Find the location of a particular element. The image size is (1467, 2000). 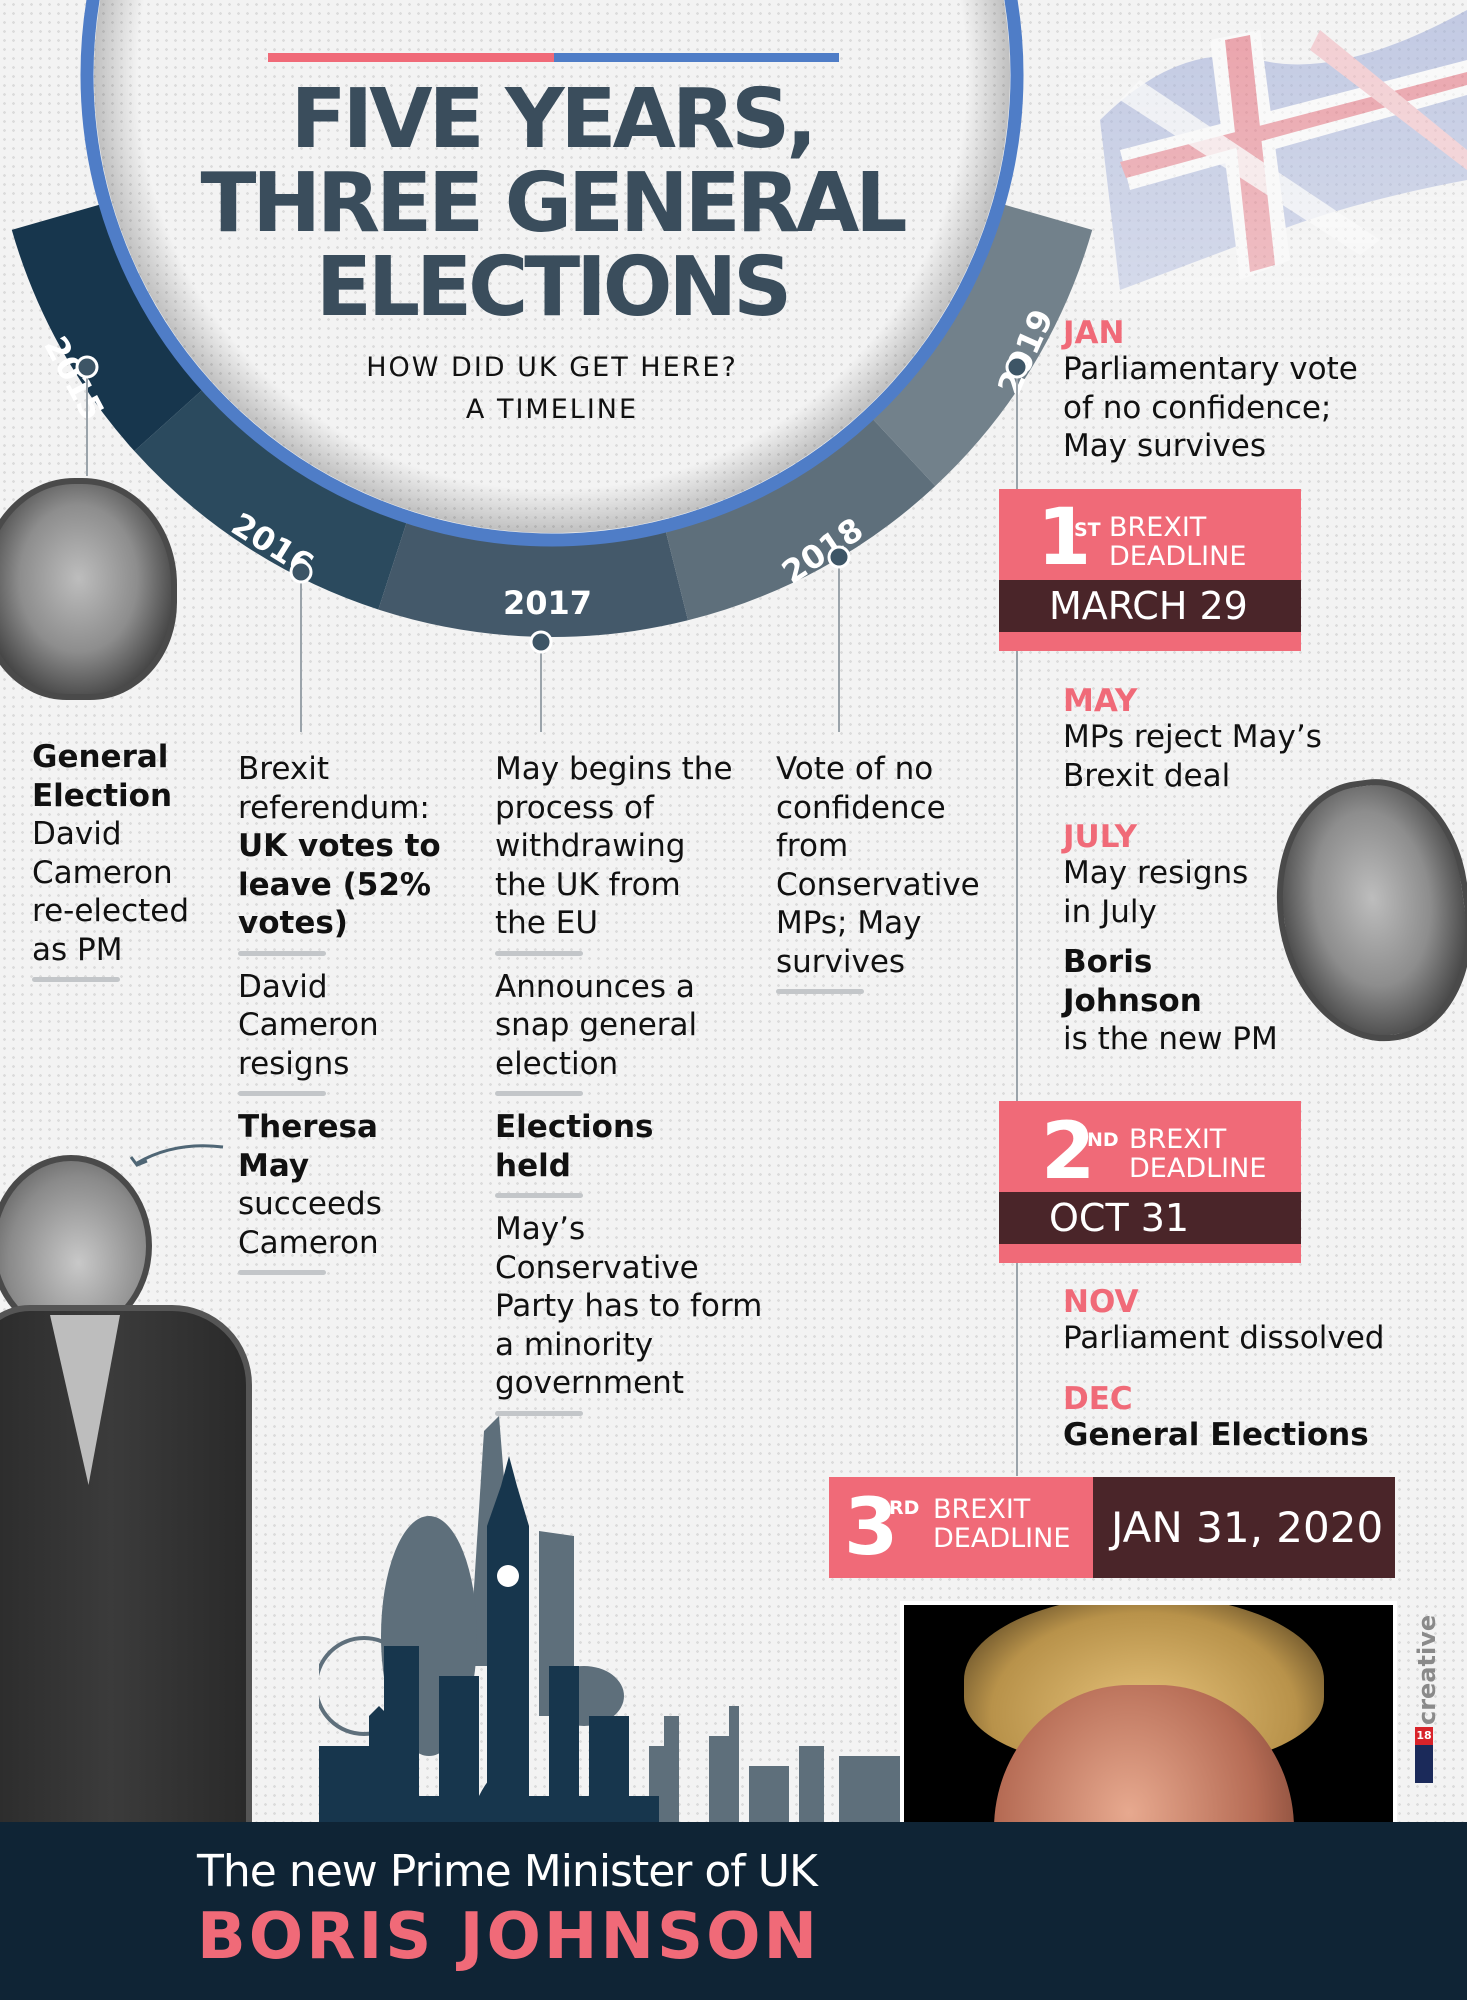

title-line-2: THREE GENERAL is located at coordinates (553, 203).